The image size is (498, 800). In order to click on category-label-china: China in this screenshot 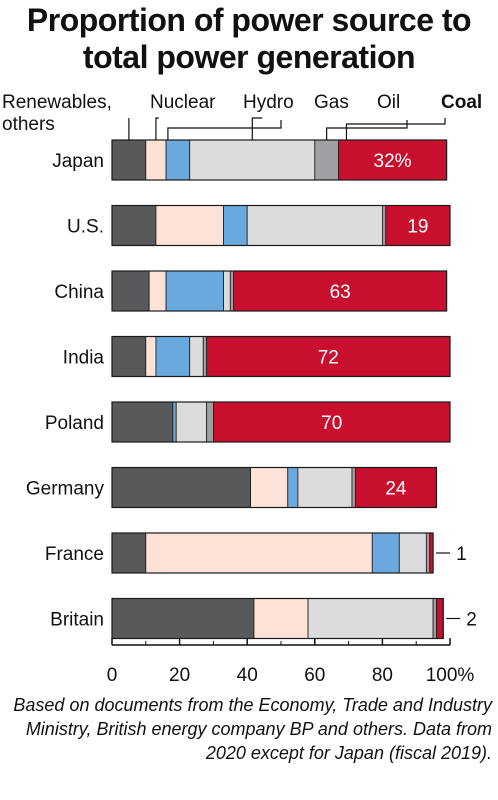, I will do `click(79, 292)`.